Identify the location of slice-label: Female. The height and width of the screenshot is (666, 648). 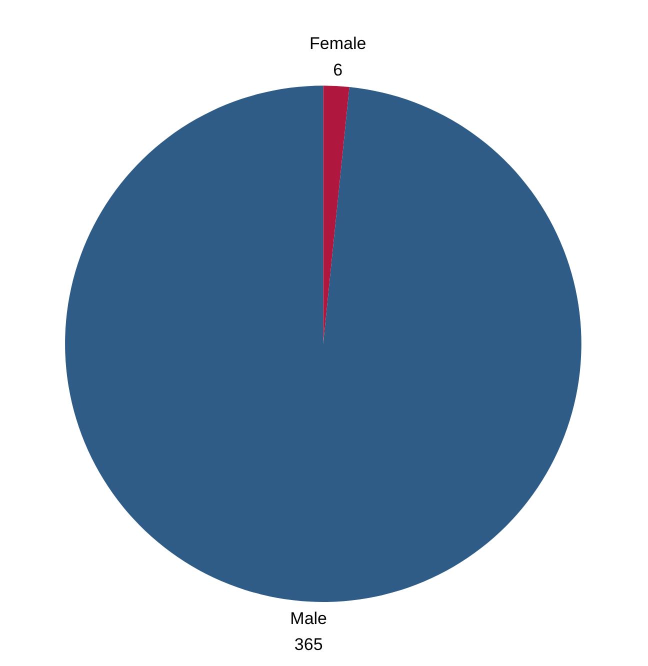
(337, 43).